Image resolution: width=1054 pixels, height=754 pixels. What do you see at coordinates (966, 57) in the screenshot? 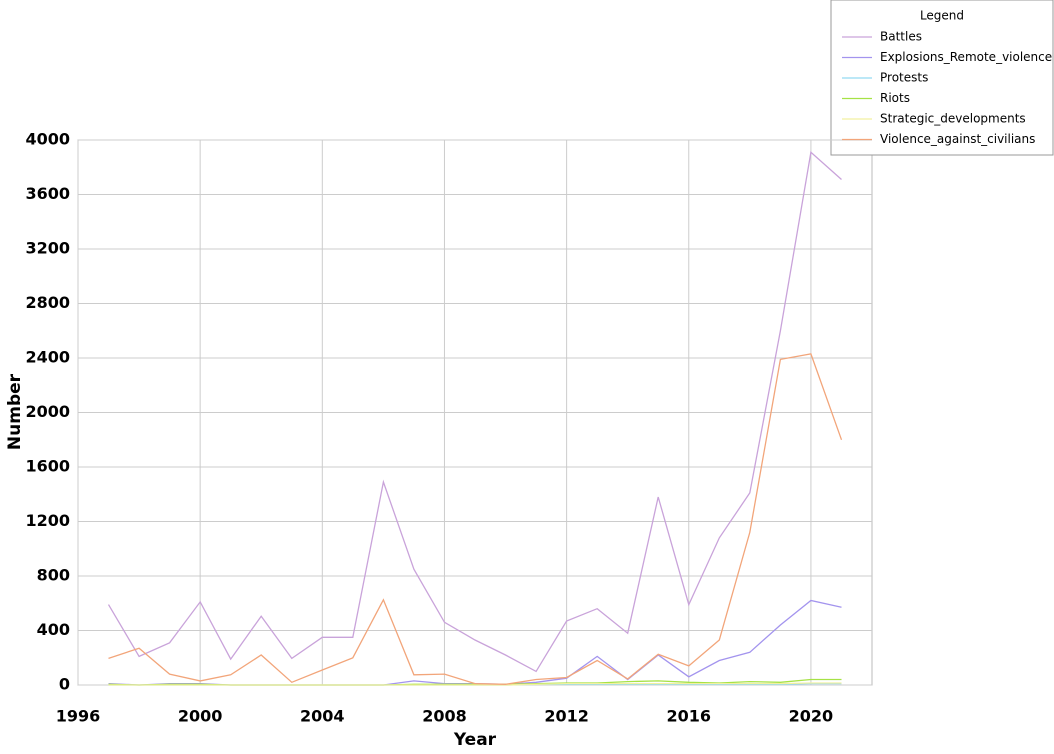
I see `legend-label: Explosions_Remote_violence` at bounding box center [966, 57].